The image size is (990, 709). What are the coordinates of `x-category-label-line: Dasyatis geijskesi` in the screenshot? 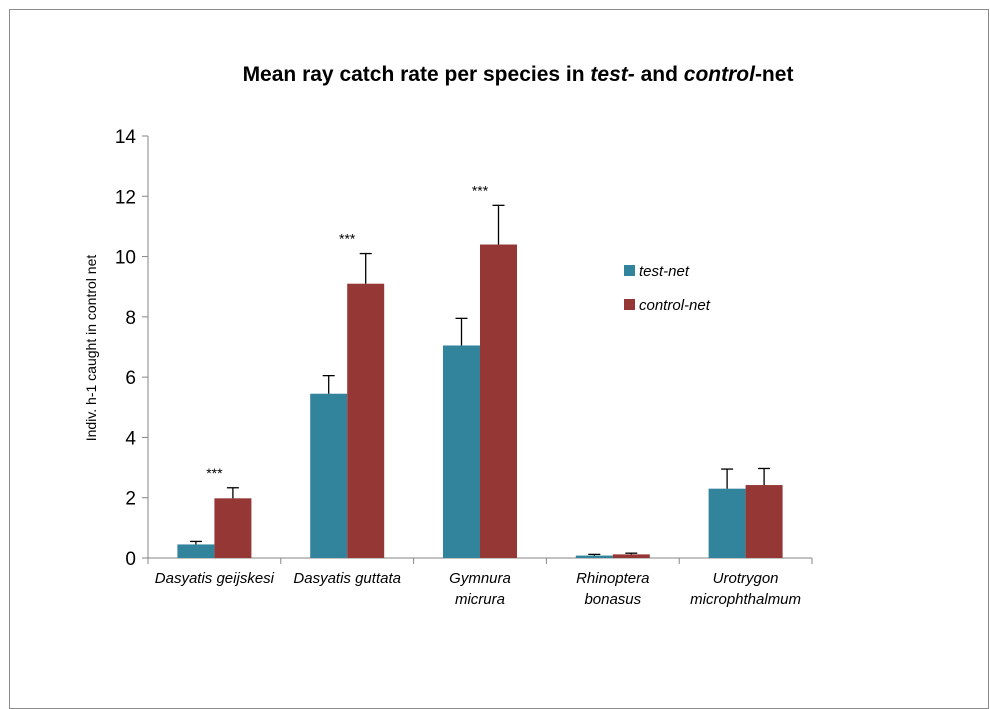 It's located at (215, 578).